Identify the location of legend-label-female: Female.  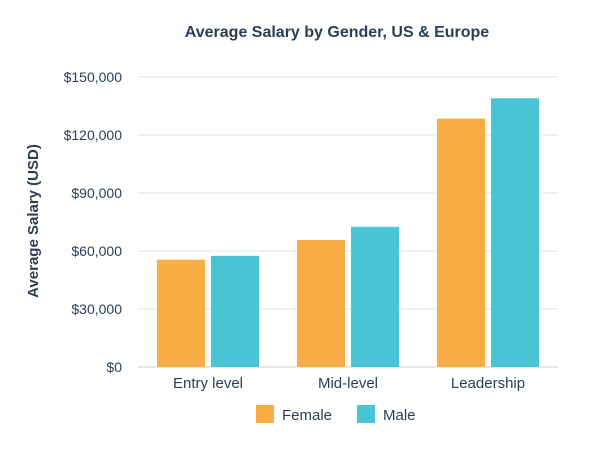
(307, 415).